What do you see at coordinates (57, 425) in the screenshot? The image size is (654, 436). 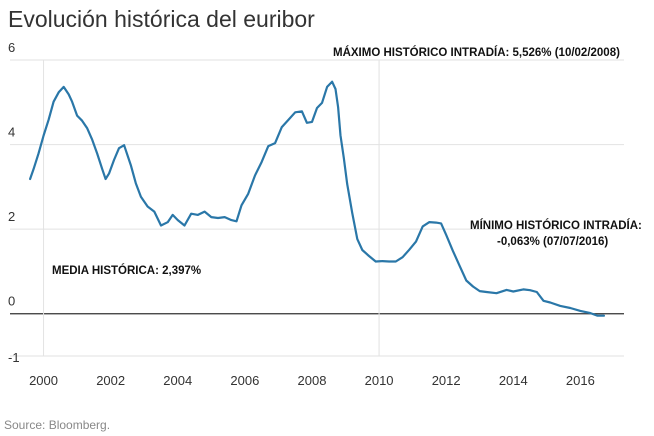 I see `source-note: Source: Bloomberg.` at bounding box center [57, 425].